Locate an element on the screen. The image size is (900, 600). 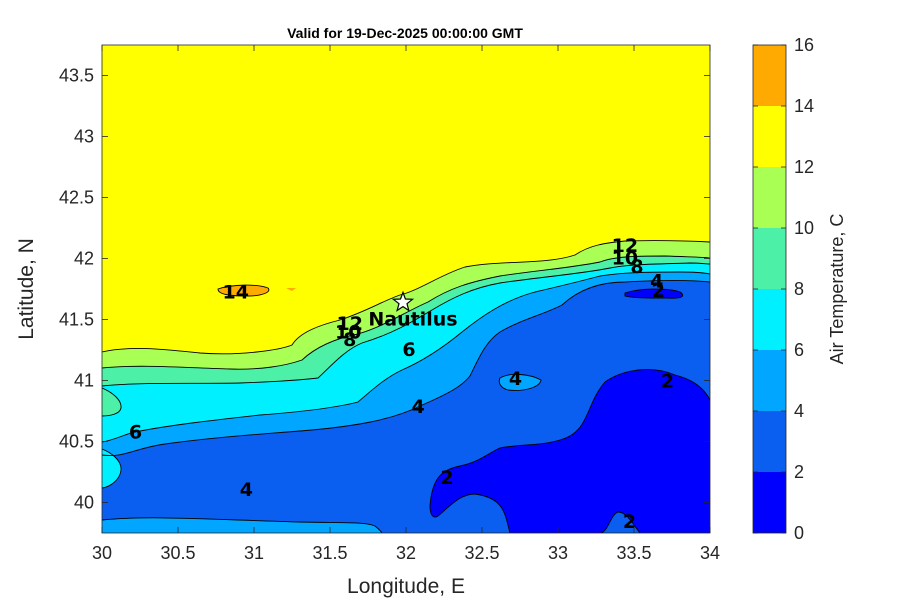
x-tick-label: 31 is located at coordinates (254, 553).